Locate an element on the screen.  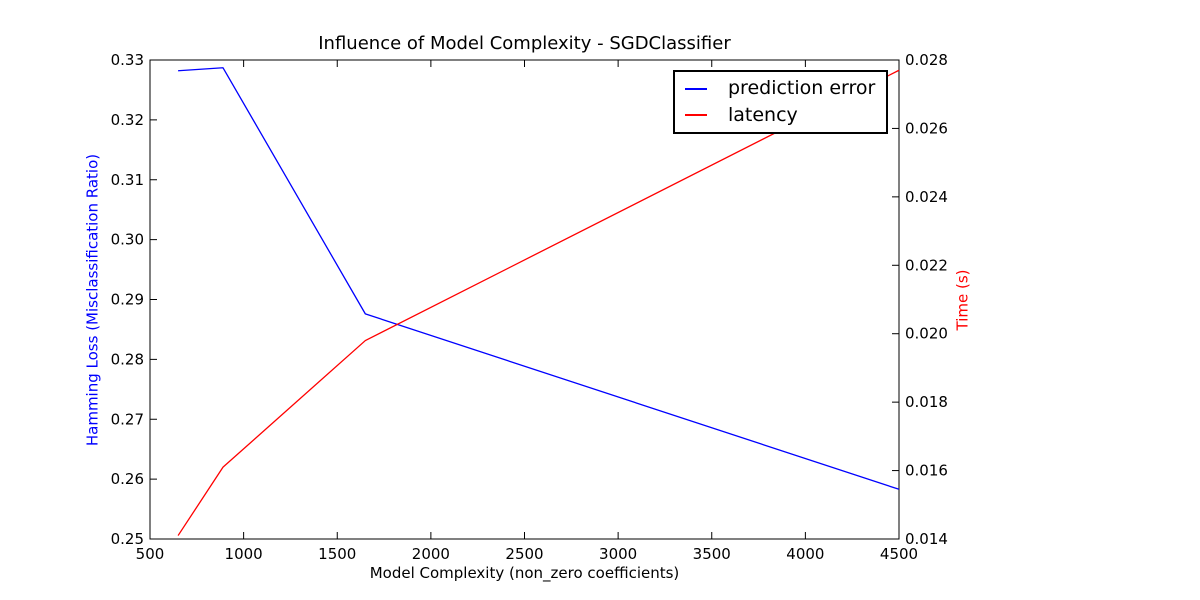
legend-label-latency: latency is located at coordinates (763, 114).